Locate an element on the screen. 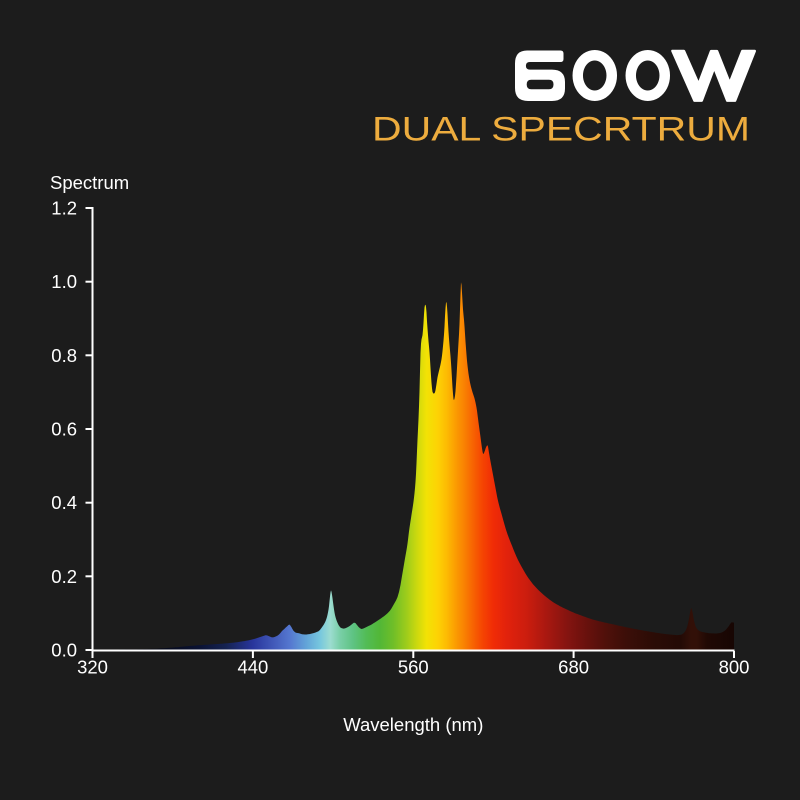 This screenshot has height=800, width=800. svg-text: 560 is located at coordinates (413, 667).